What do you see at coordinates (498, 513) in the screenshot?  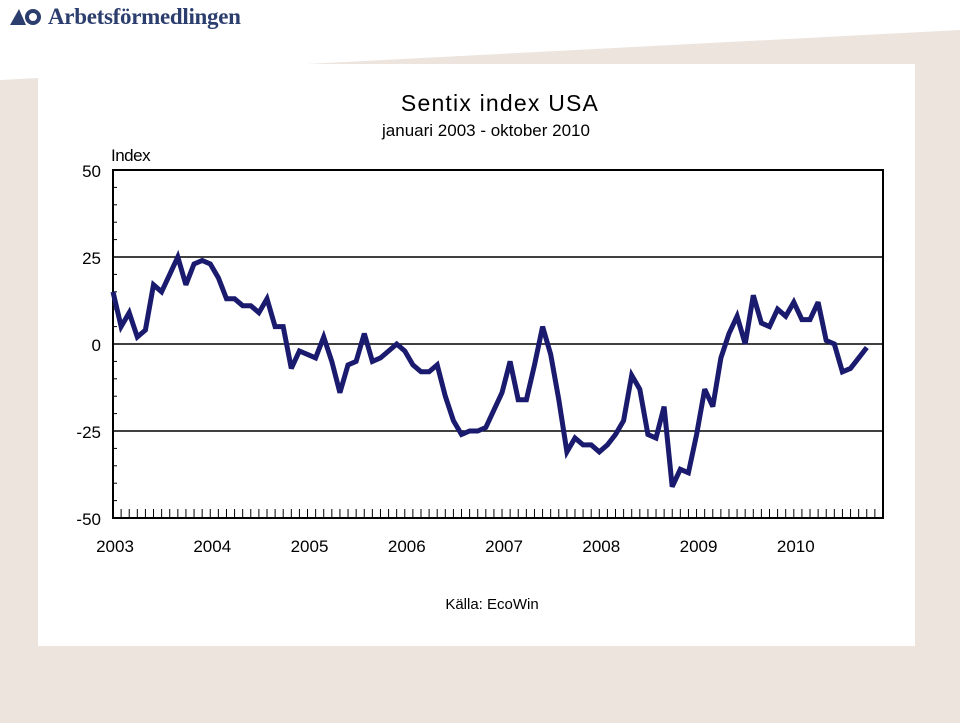 I see `x-ticks` at bounding box center [498, 513].